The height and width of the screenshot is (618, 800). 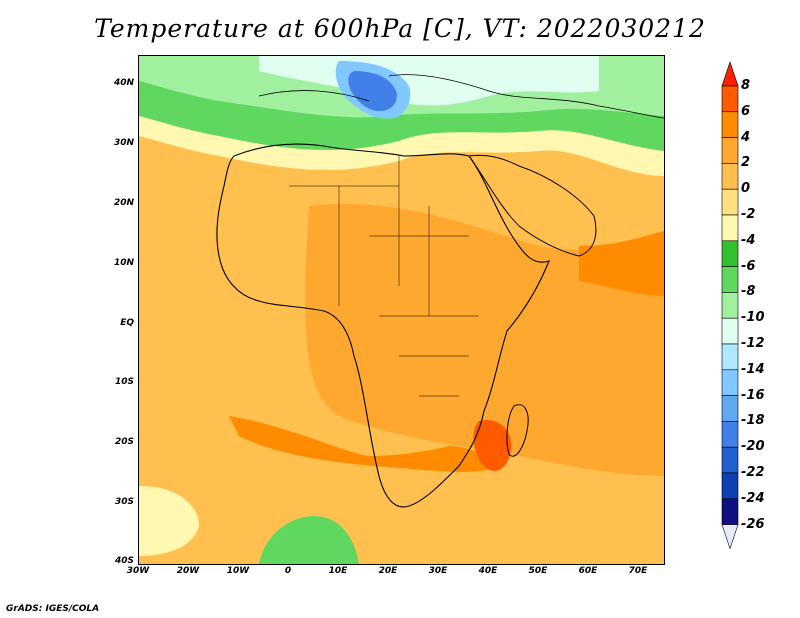 What do you see at coordinates (238, 571) in the screenshot?
I see `lon-label: 10W` at bounding box center [238, 571].